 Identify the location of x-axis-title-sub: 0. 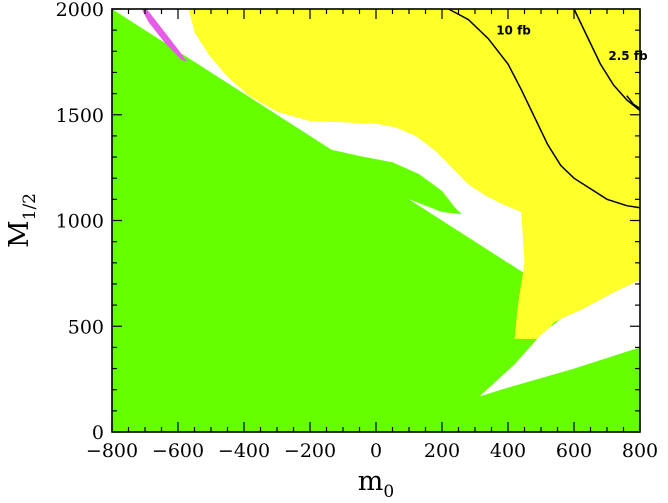
(388, 492).